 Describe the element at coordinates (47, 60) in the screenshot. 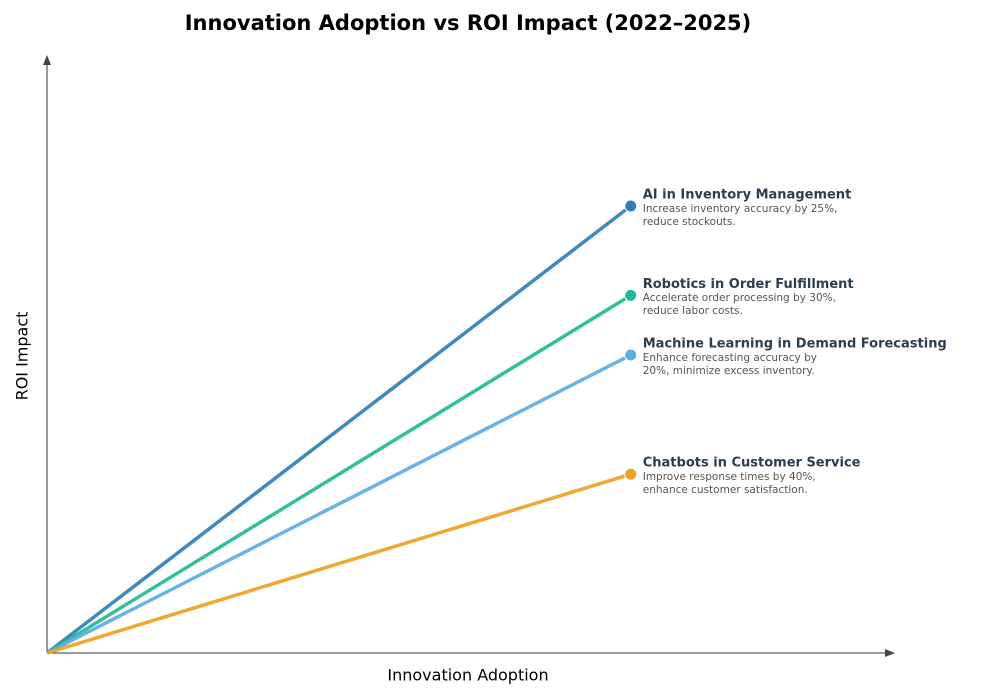

I see `y-axis-arrow` at that location.